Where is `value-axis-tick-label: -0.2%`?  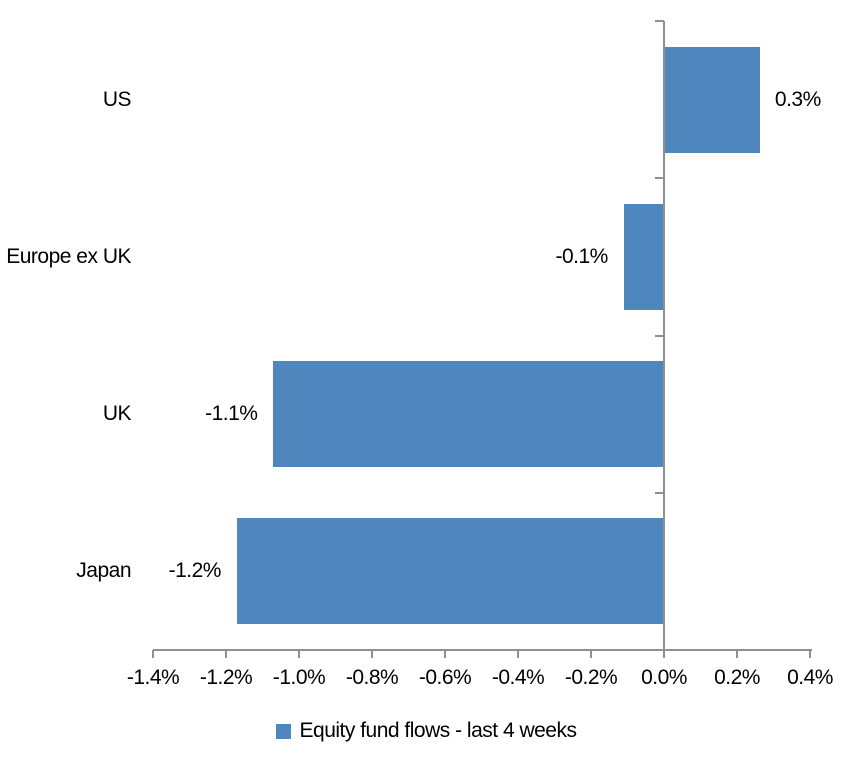
value-axis-tick-label: -0.2% is located at coordinates (591, 677).